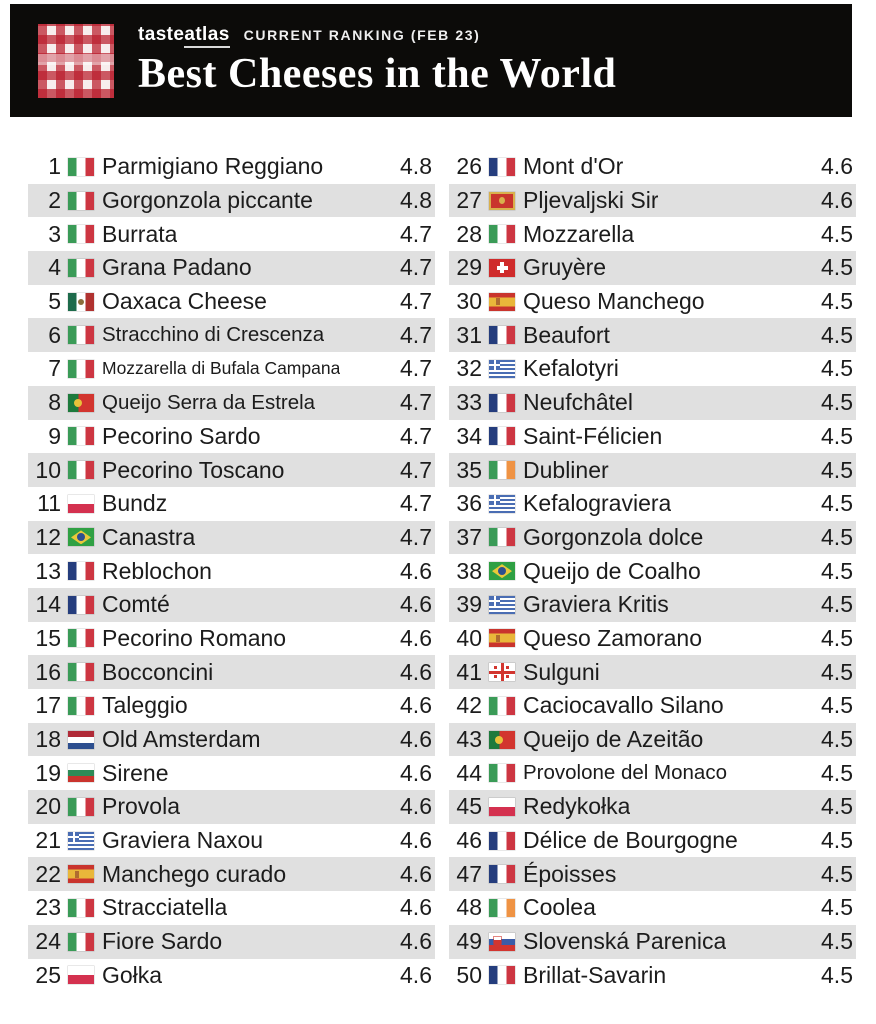 The width and height of the screenshot is (876, 1024). I want to click on ranking-row: 35 Dubliner 4.5, so click(652, 470).